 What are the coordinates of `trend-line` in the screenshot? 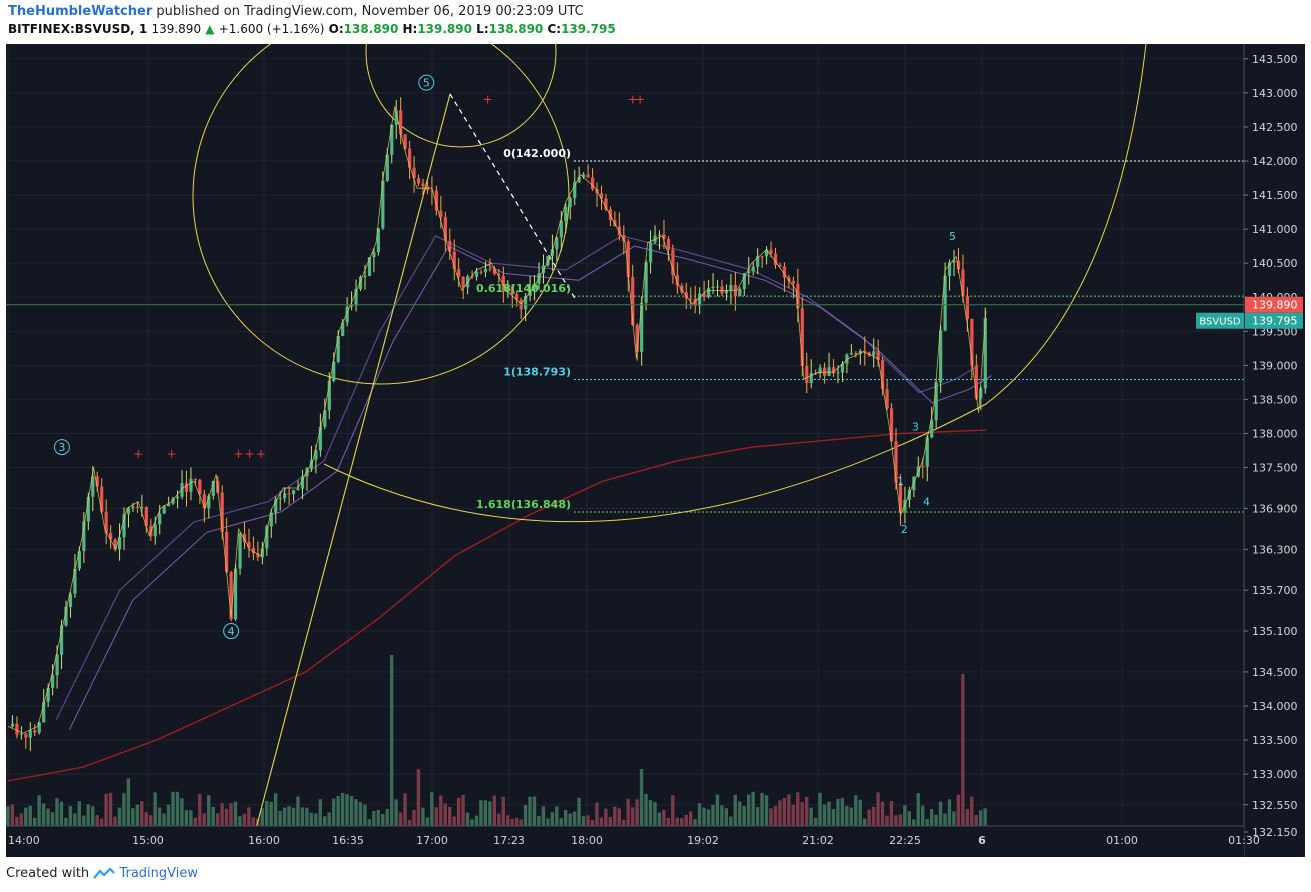 It's located at (352, 465).